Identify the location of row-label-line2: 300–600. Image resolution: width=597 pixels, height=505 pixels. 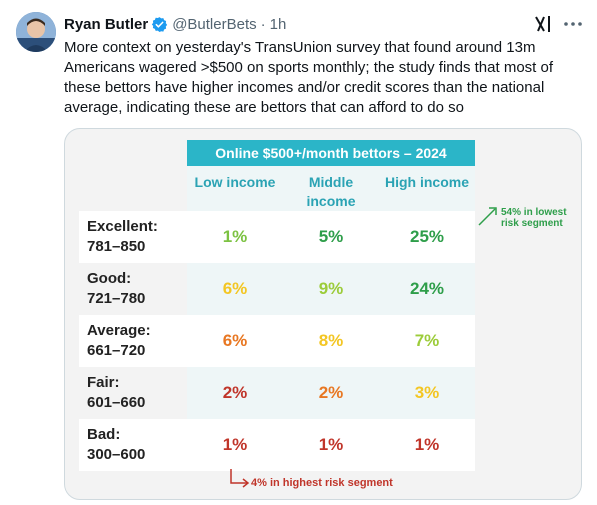
(116, 454).